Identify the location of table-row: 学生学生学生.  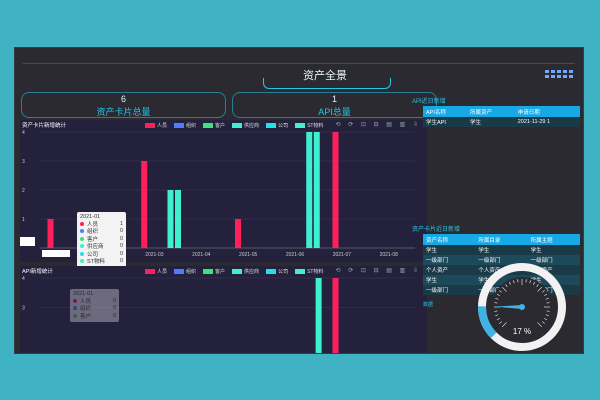
(501, 250).